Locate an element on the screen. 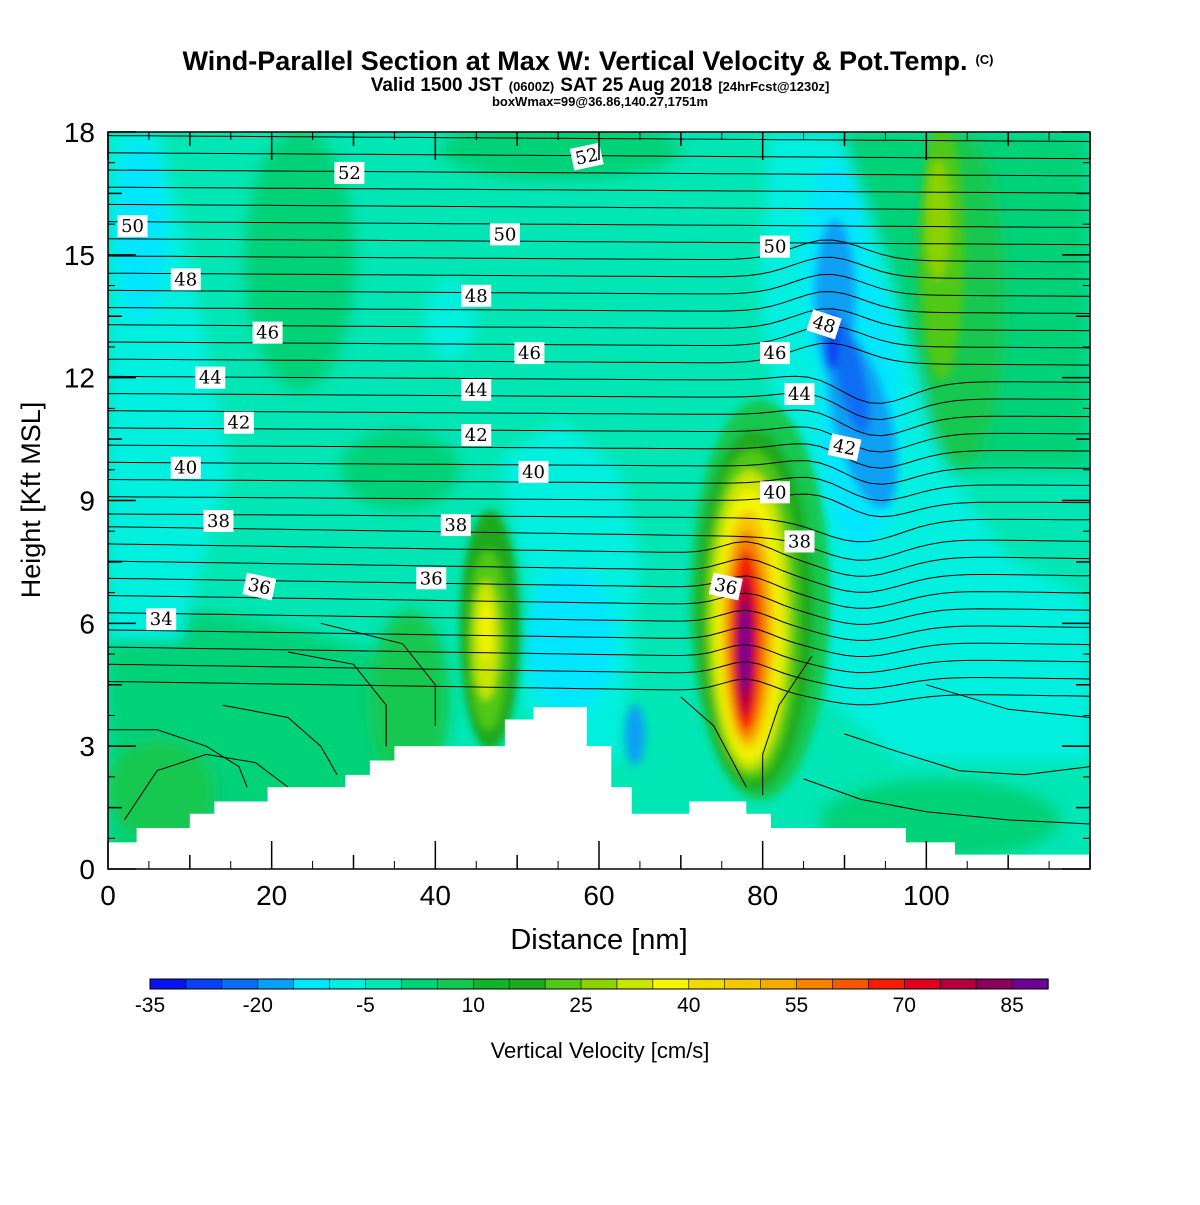 This screenshot has width=1200, height=1205. y-tick-label: 0 is located at coordinates (87, 869).